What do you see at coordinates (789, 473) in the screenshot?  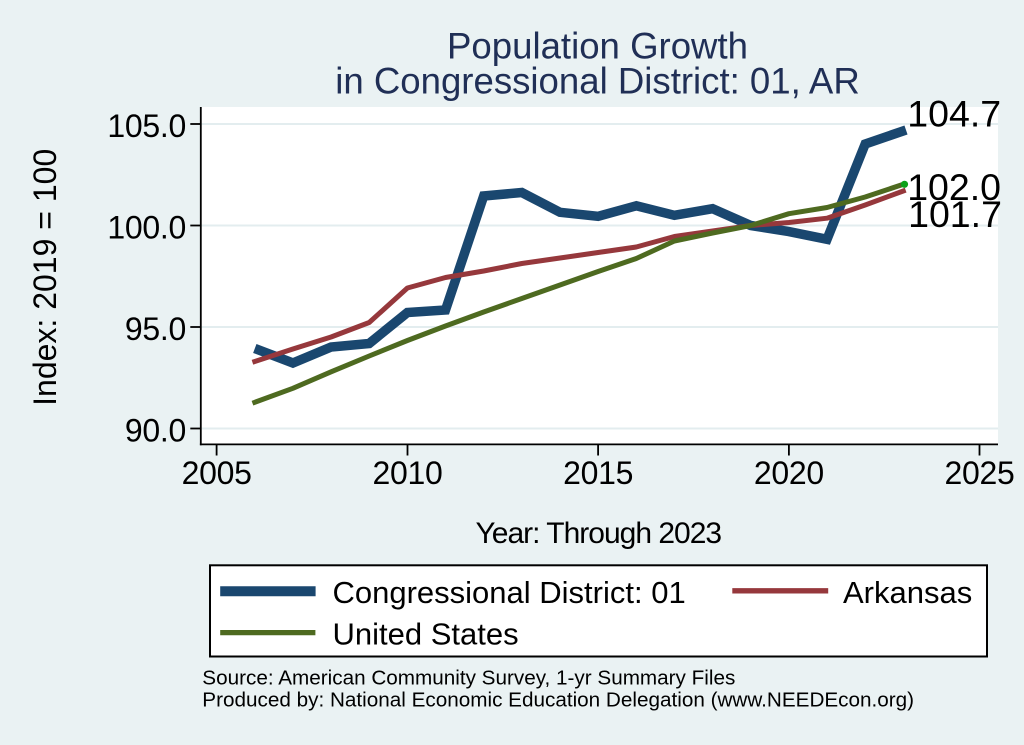 I see `svg-text: 2020` at bounding box center [789, 473].